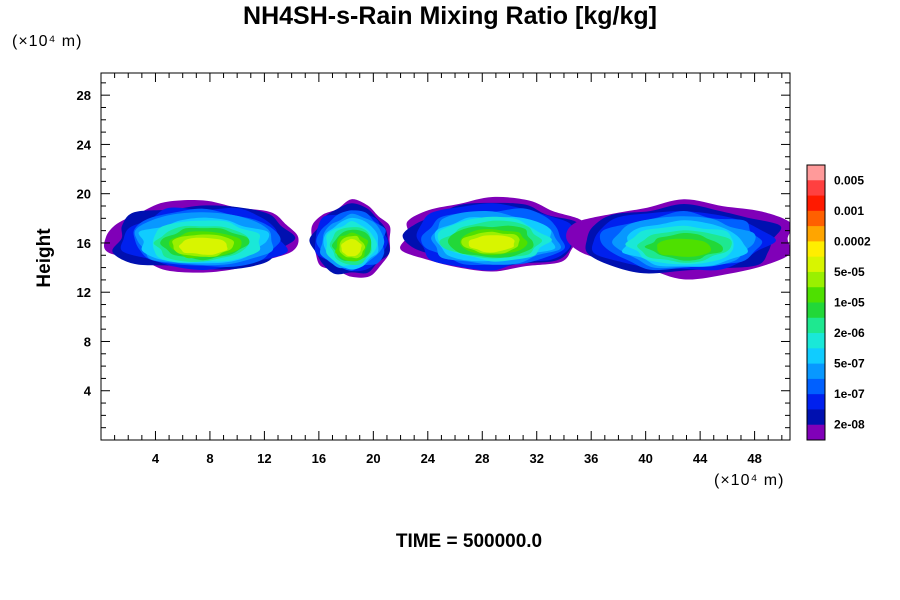 The image size is (900, 600). I want to click on chart-title: NH4SH-s-Rain Mixing Ratio [kg/kg], so click(450, 16).